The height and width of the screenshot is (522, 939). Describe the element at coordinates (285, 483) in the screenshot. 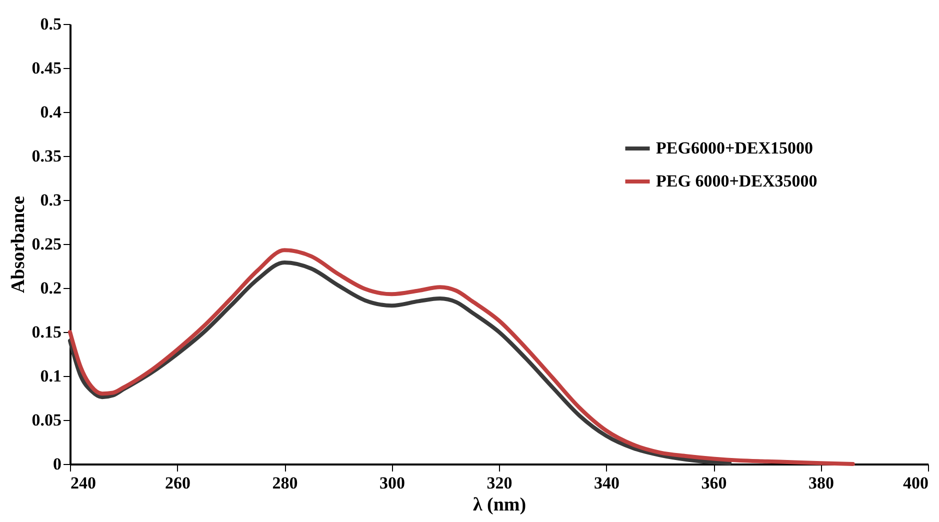

I see `x-tick-label: 280` at that location.